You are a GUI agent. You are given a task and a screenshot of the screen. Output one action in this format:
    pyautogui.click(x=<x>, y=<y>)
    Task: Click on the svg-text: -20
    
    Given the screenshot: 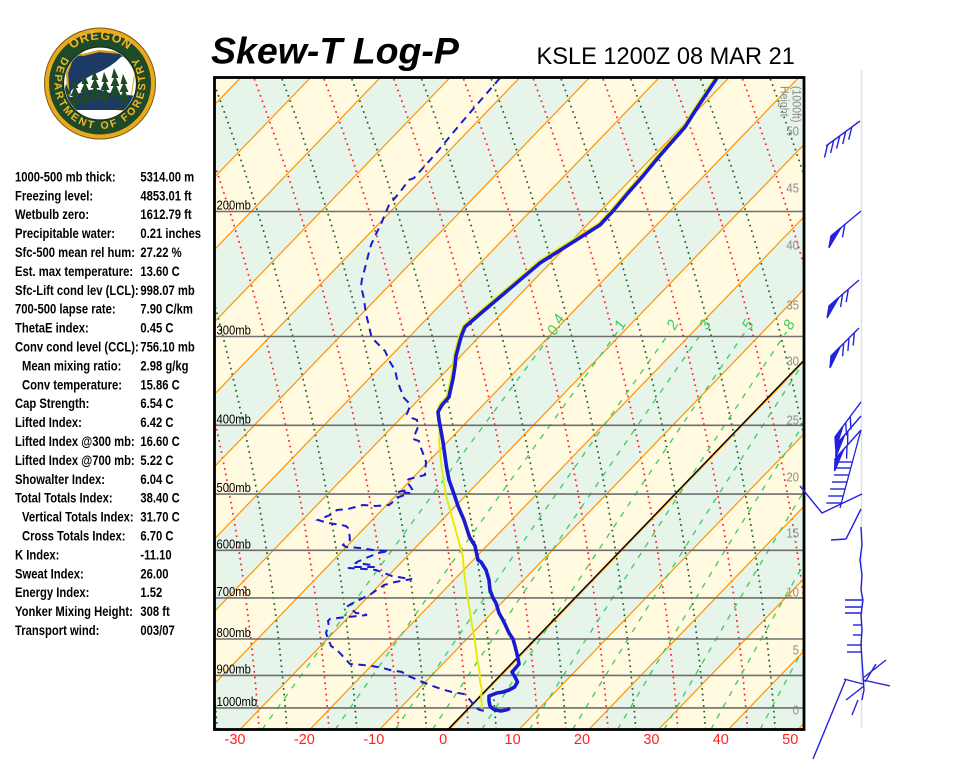 What is the action you would take?
    pyautogui.click(x=304, y=740)
    